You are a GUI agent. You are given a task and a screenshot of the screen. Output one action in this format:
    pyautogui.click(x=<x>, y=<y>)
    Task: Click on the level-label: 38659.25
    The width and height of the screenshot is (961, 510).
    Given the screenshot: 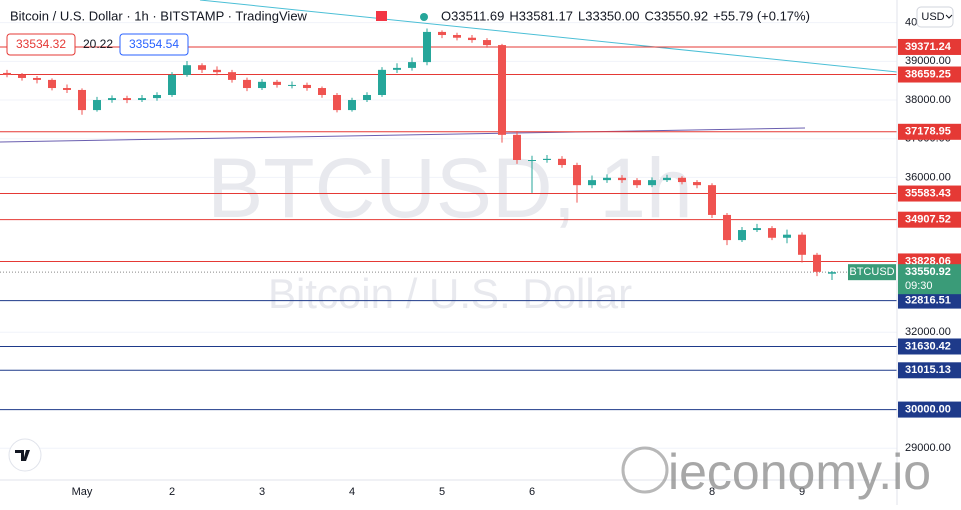 What is the action you would take?
    pyautogui.click(x=928, y=74)
    